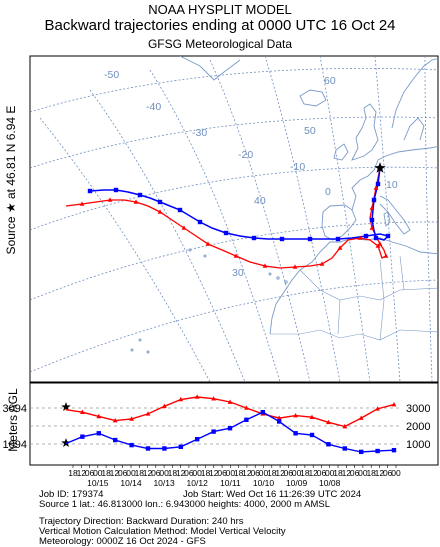 The width and height of the screenshot is (440, 547). I want to click on meteorology-info: Meteorology: 0000Z 16 Oct 2024 - GFS, so click(122, 541).